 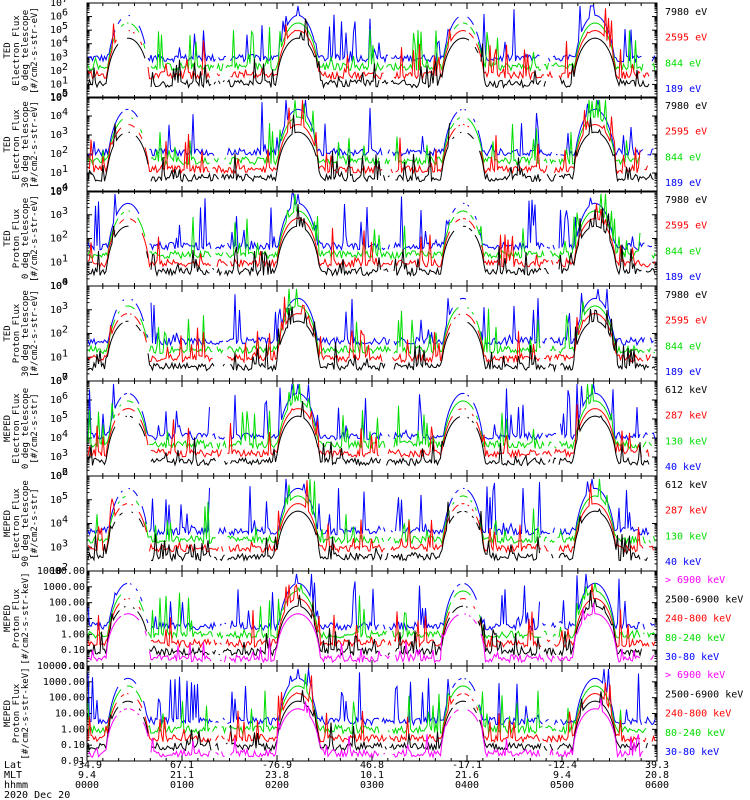 What do you see at coordinates (13, 775) in the screenshot?
I see `axis-row-label-mlt: MLT` at bounding box center [13, 775].